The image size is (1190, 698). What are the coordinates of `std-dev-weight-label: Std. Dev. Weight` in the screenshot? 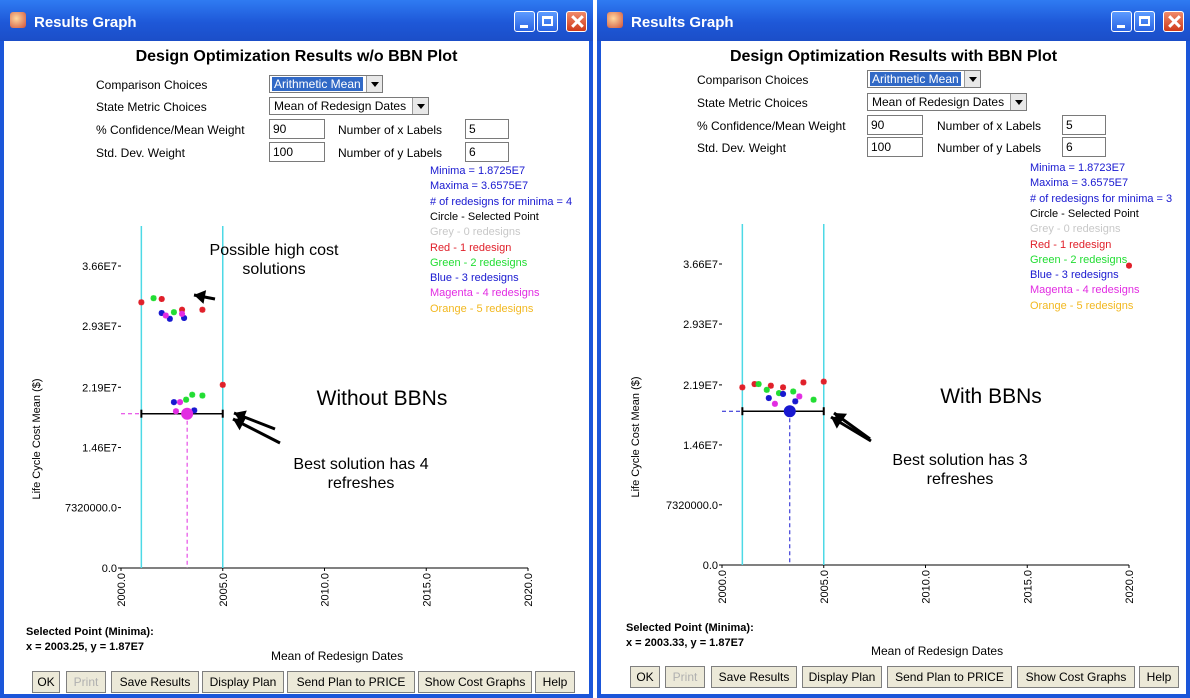 It's located at (140, 153).